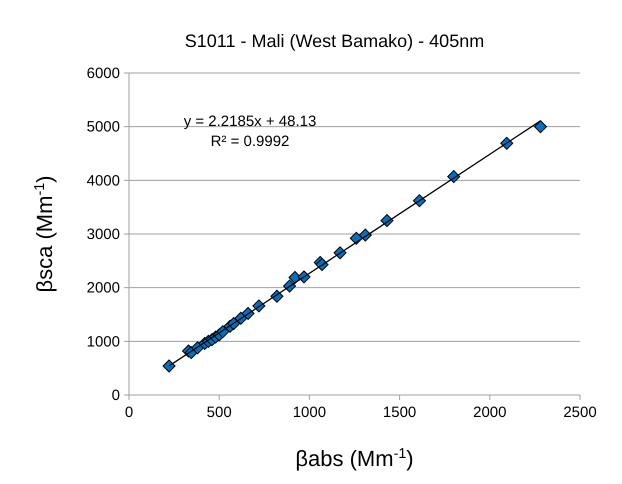 Image resolution: width=622 pixels, height=484 pixels. What do you see at coordinates (250, 121) in the screenshot?
I see `annotation: y = 2.2185x + 48.13` at bounding box center [250, 121].